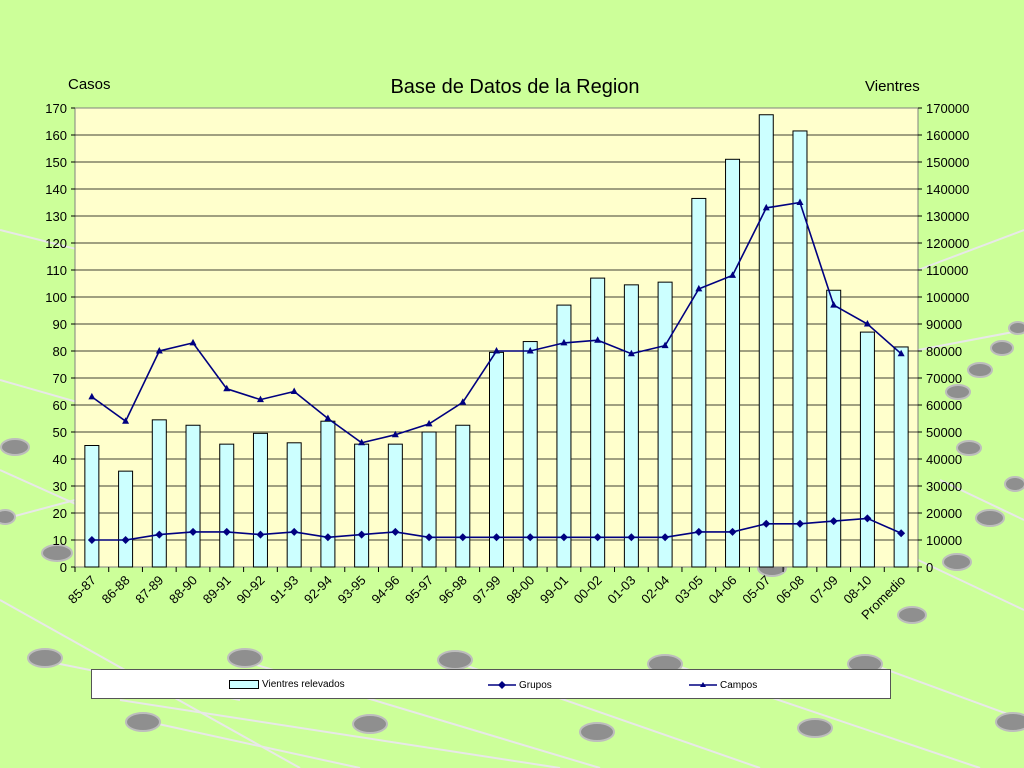 Image resolution: width=1024 pixels, height=768 pixels. I want to click on right-tick-label: 60000, so click(944, 405).